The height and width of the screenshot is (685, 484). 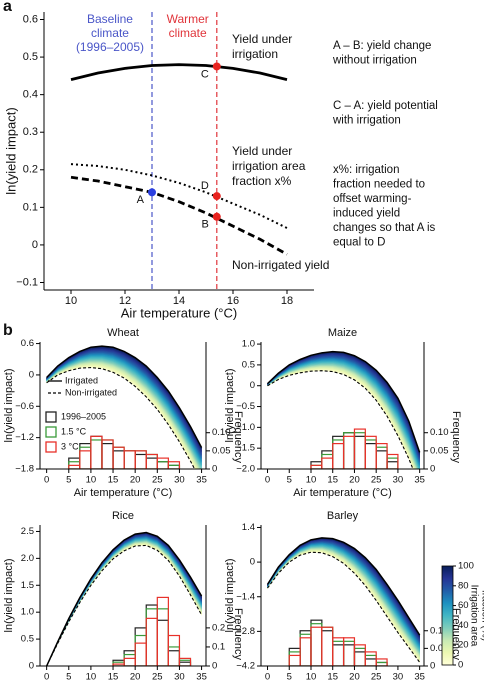 I want to click on y2-tick-label: 0.05, so click(x=221, y=450).